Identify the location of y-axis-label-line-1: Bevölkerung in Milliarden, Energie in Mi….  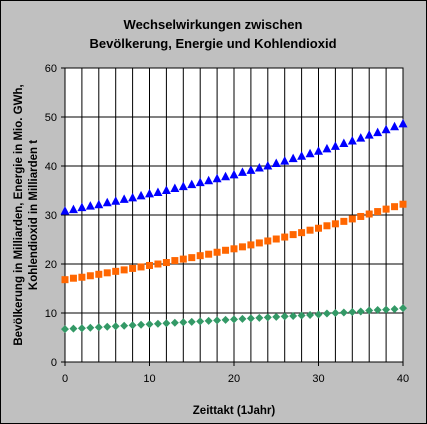
(19, 214).